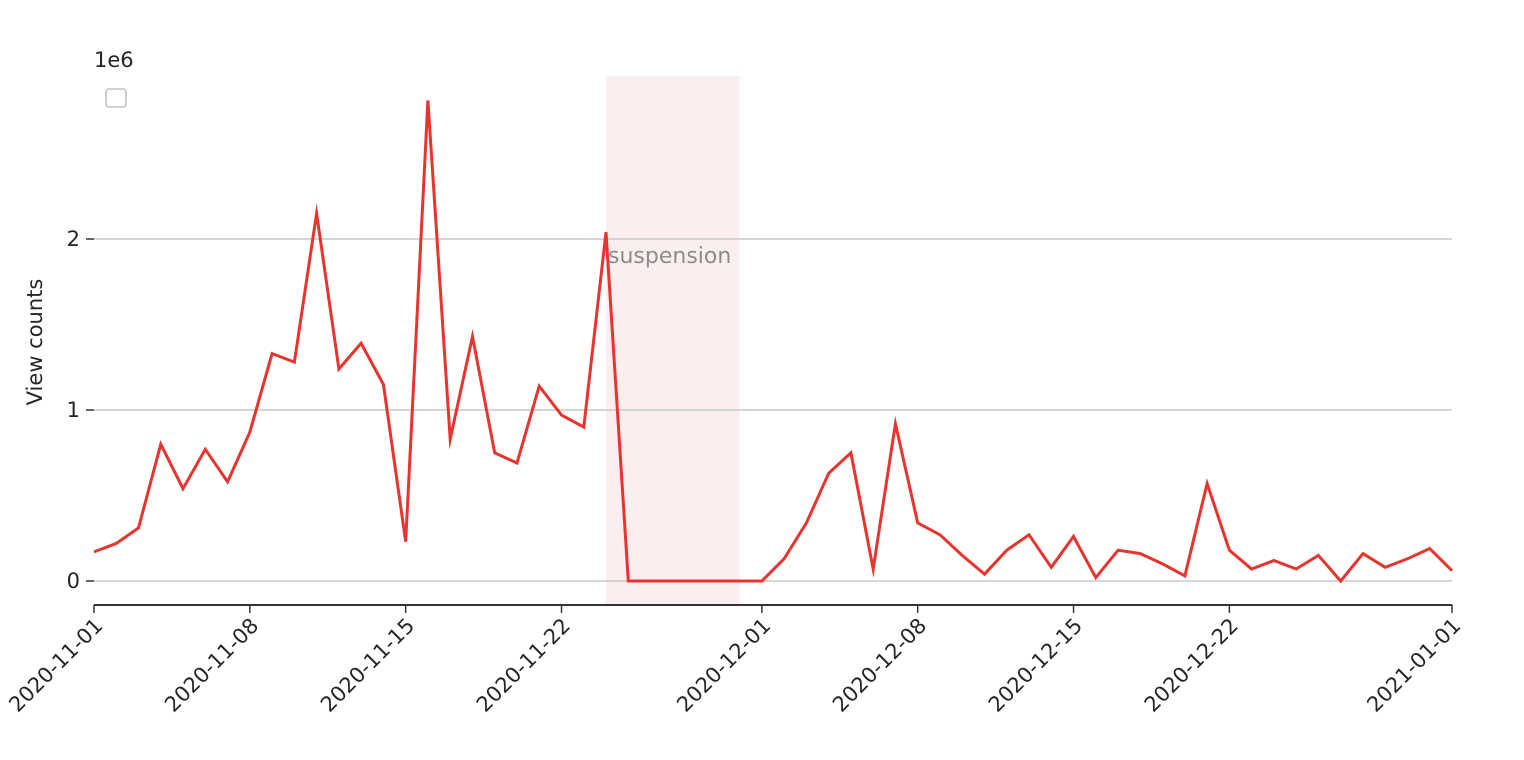  I want to click on y-ticks: 0 1 2, so click(80, 410).